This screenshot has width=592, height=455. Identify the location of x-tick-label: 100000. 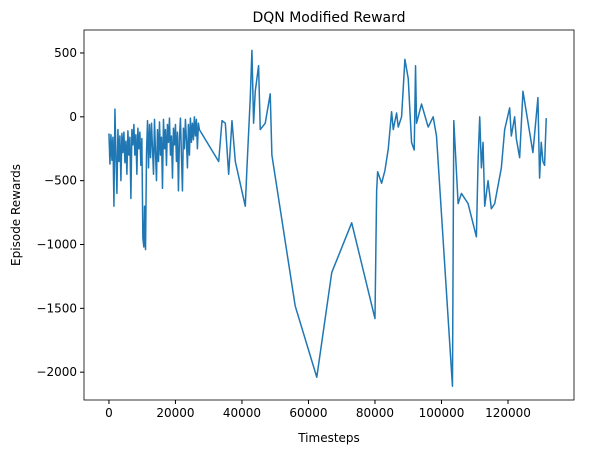
(442, 413).